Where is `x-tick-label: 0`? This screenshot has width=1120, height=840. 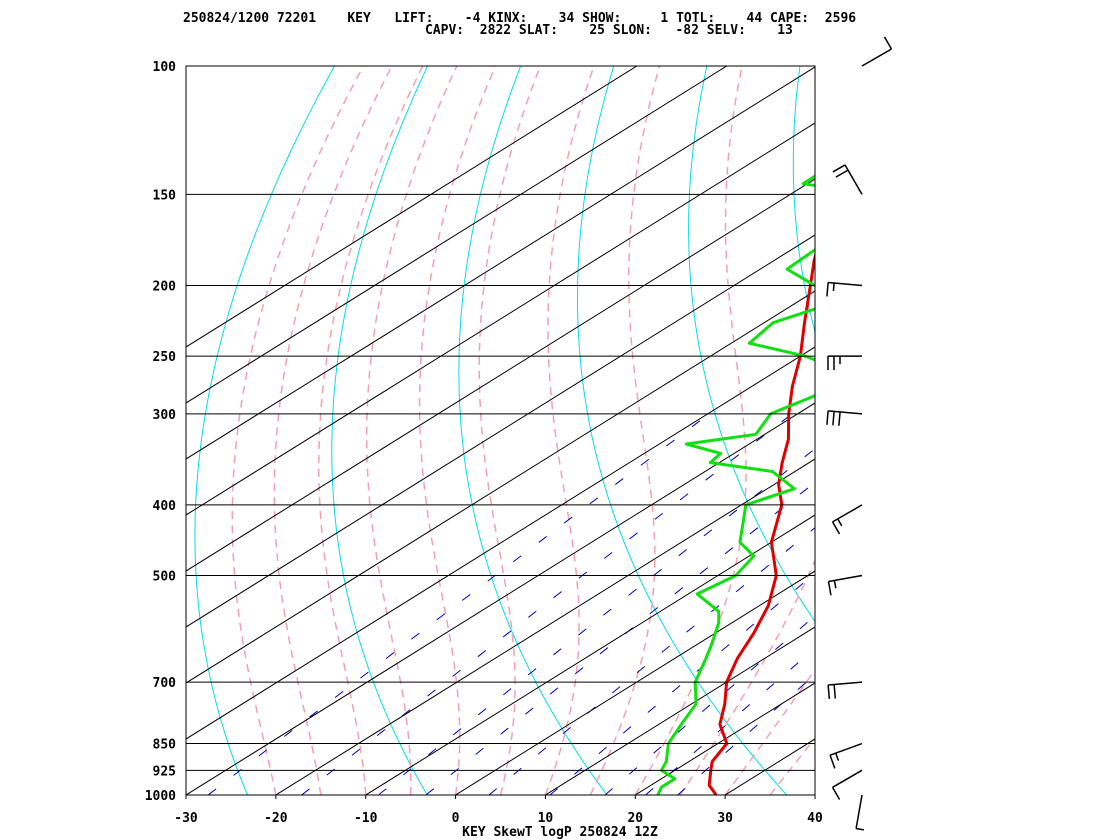
x-tick-label: 0 is located at coordinates (456, 818).